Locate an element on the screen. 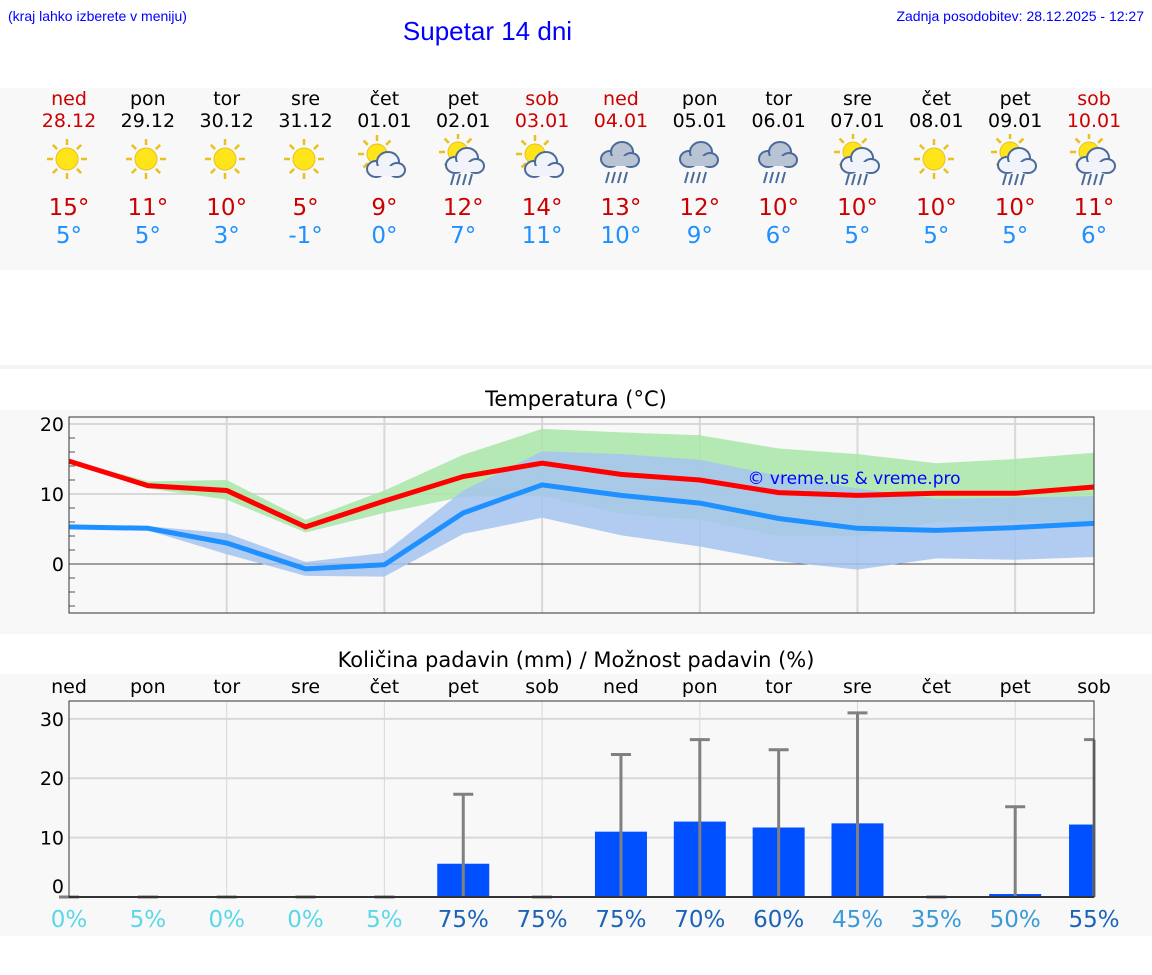 The height and width of the screenshot is (975, 1152). day-name: tor is located at coordinates (779, 99).